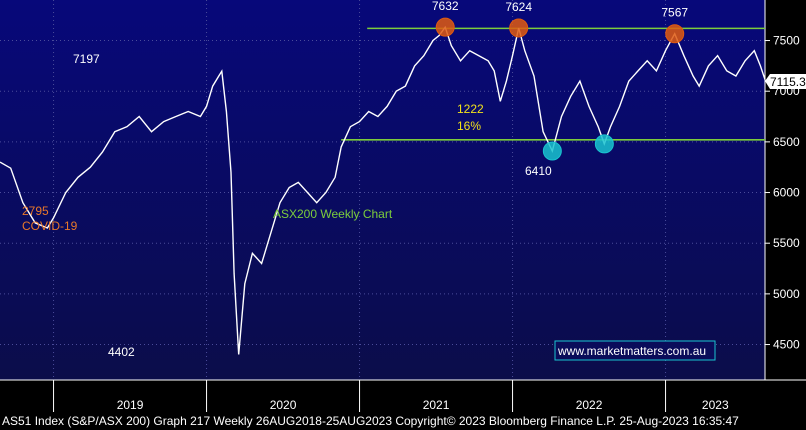 The height and width of the screenshot is (430, 806). I want to click on y-tick-label: 4500, so click(786, 345).